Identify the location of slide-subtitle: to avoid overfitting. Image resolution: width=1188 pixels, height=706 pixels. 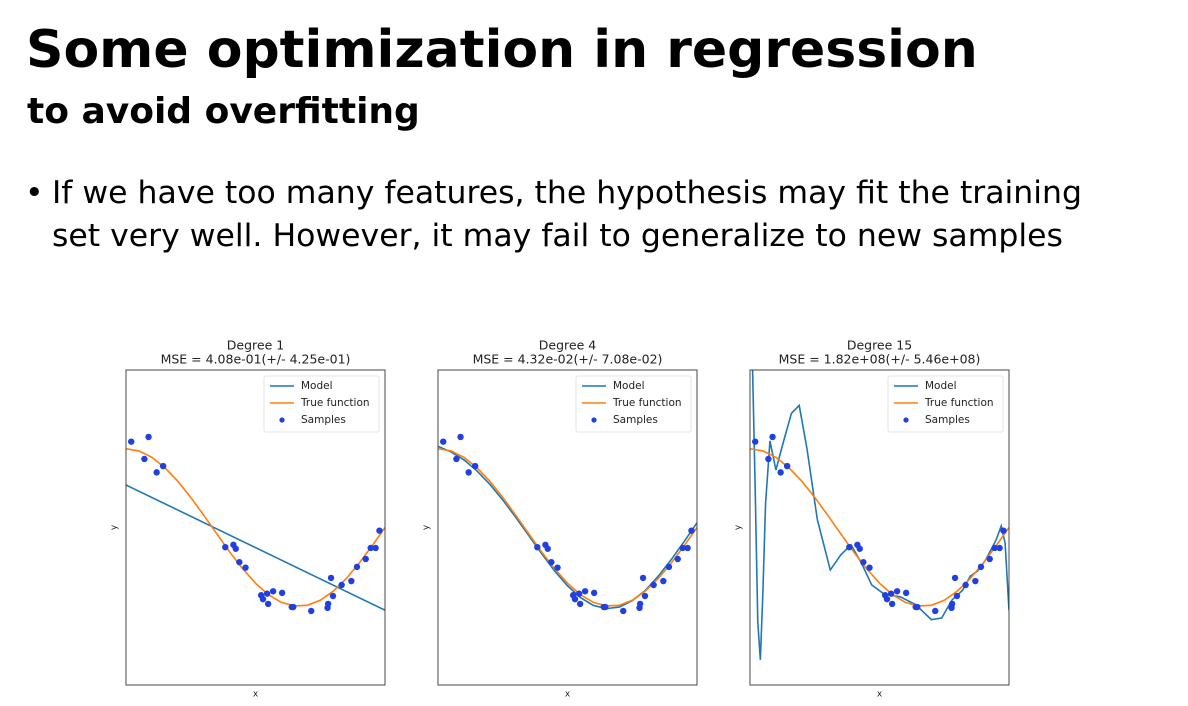
(223, 111).